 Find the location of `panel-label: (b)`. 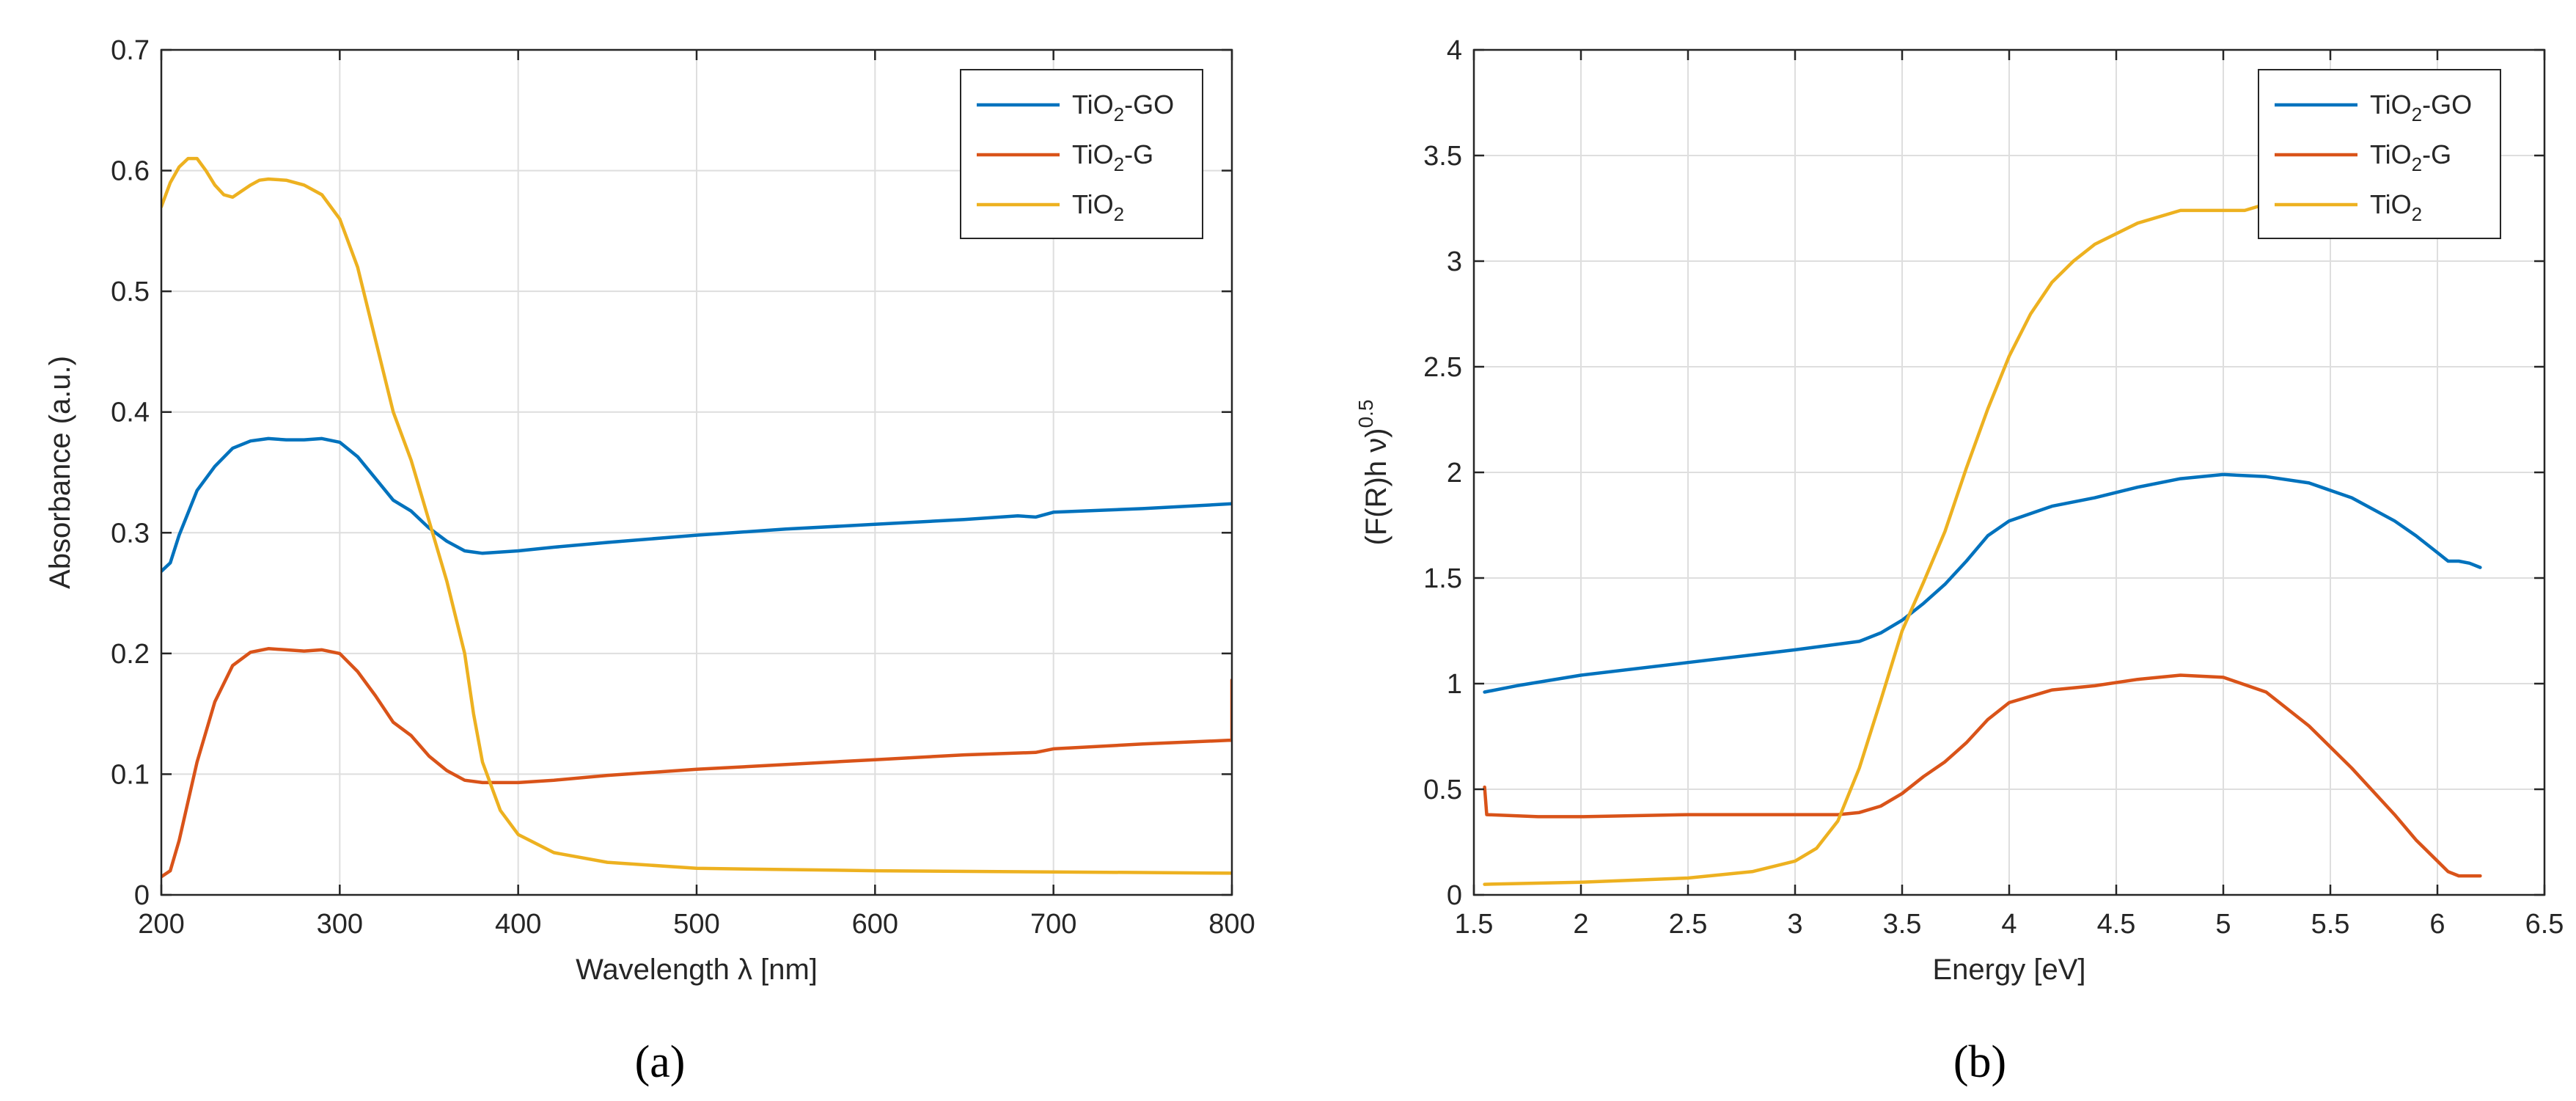

panel-label: (b) is located at coordinates (1979, 1062).